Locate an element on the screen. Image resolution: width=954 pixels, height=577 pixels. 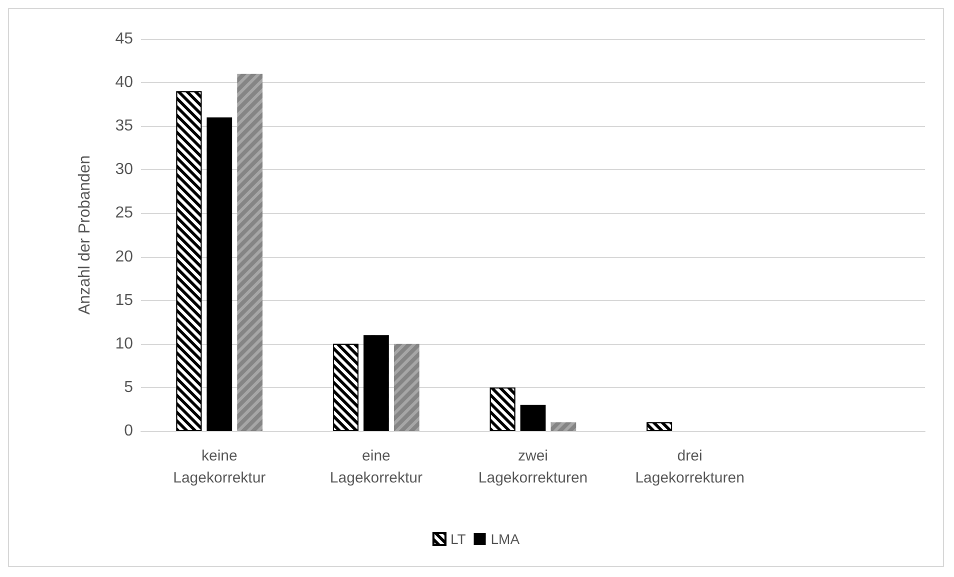
y-tick-label: 35 is located at coordinates (124, 126).